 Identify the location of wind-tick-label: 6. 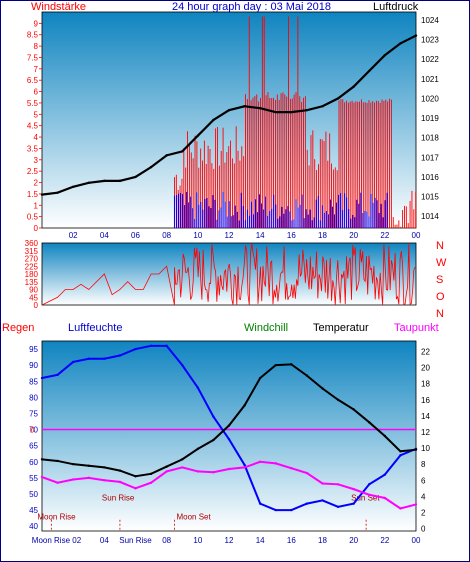
(36, 92).